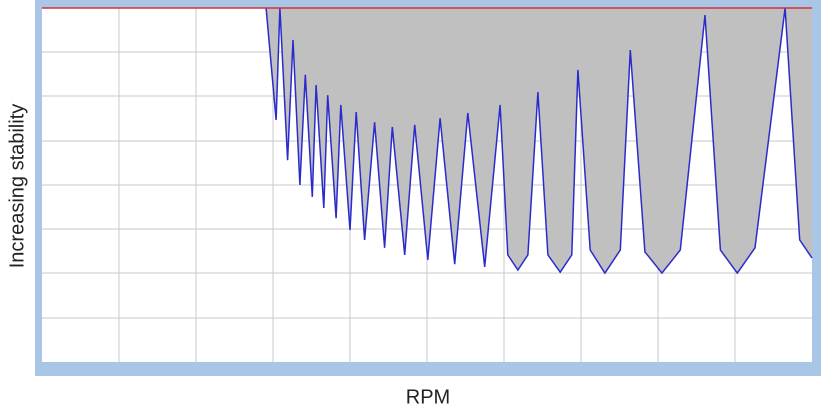  What do you see at coordinates (17, 186) in the screenshot?
I see `y-axis-label: Increasing stability` at bounding box center [17, 186].